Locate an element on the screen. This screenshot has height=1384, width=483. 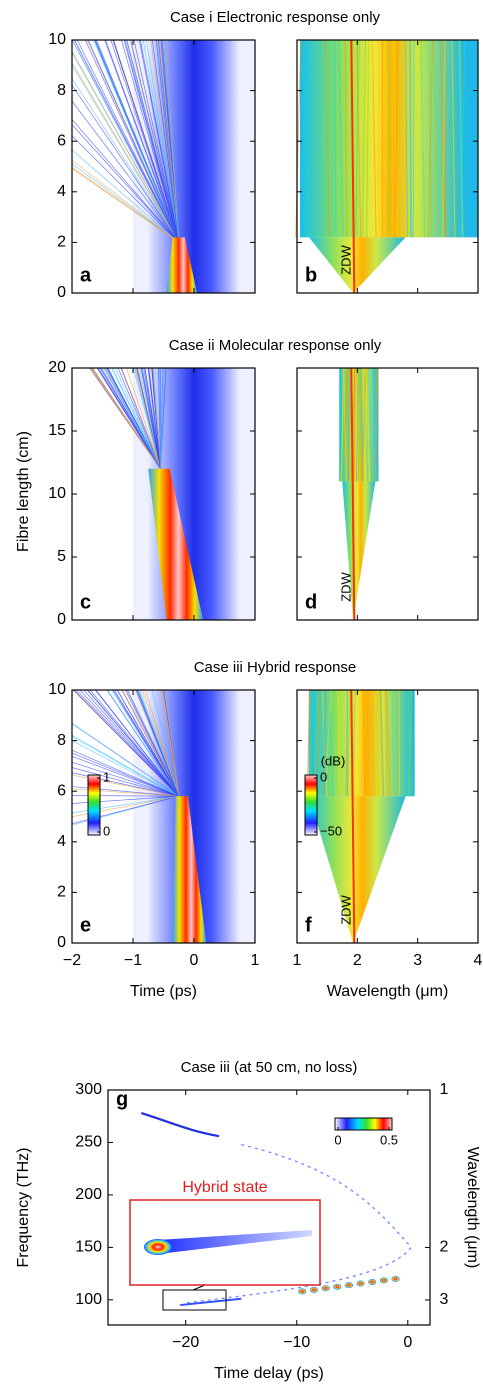
panel-label: f is located at coordinates (308, 925).